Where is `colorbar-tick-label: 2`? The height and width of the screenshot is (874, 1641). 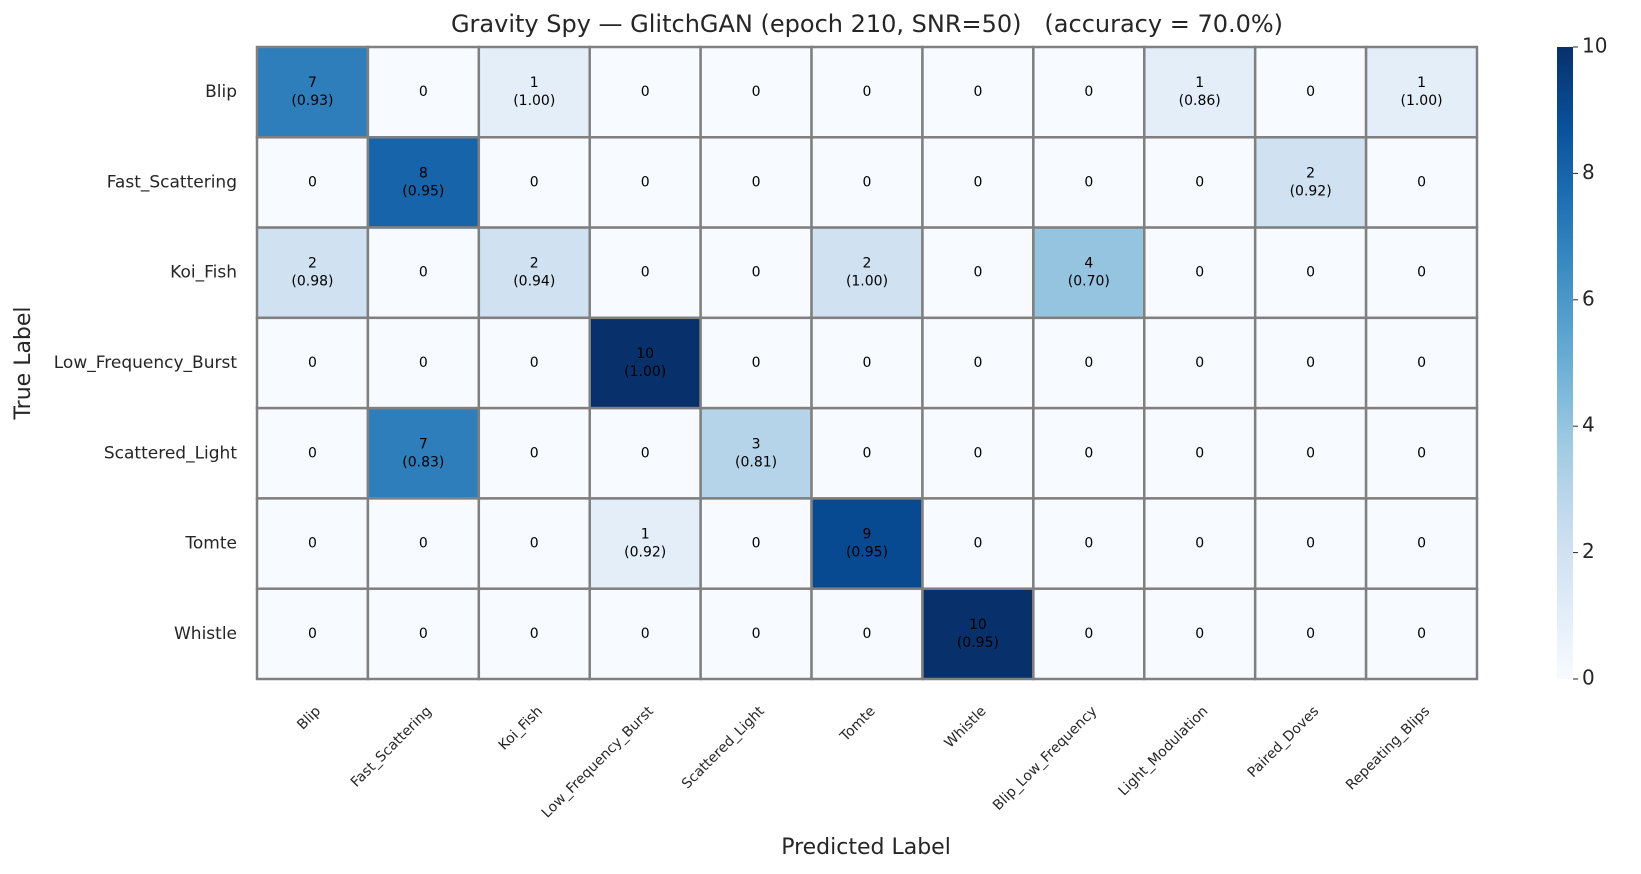
colorbar-tick-label: 2 is located at coordinates (1588, 551).